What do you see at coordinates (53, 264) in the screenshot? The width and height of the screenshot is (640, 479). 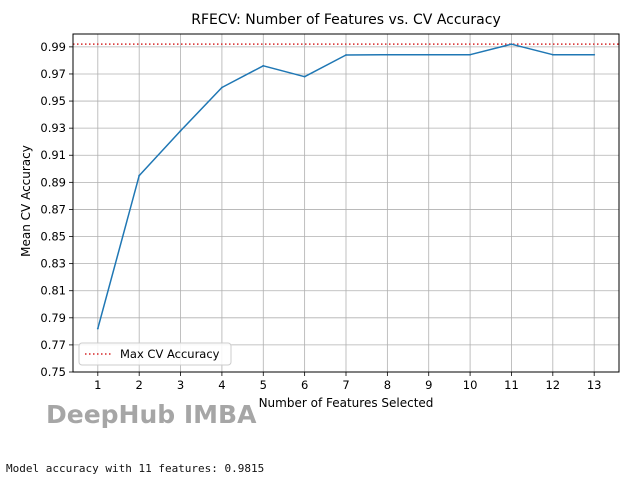 I see `y-tick-label: 0.83` at bounding box center [53, 264].